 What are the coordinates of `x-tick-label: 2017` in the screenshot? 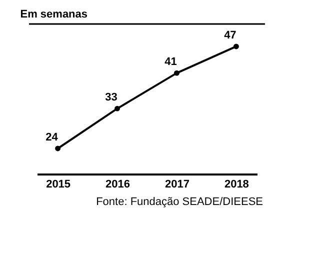 It's located at (177, 184).